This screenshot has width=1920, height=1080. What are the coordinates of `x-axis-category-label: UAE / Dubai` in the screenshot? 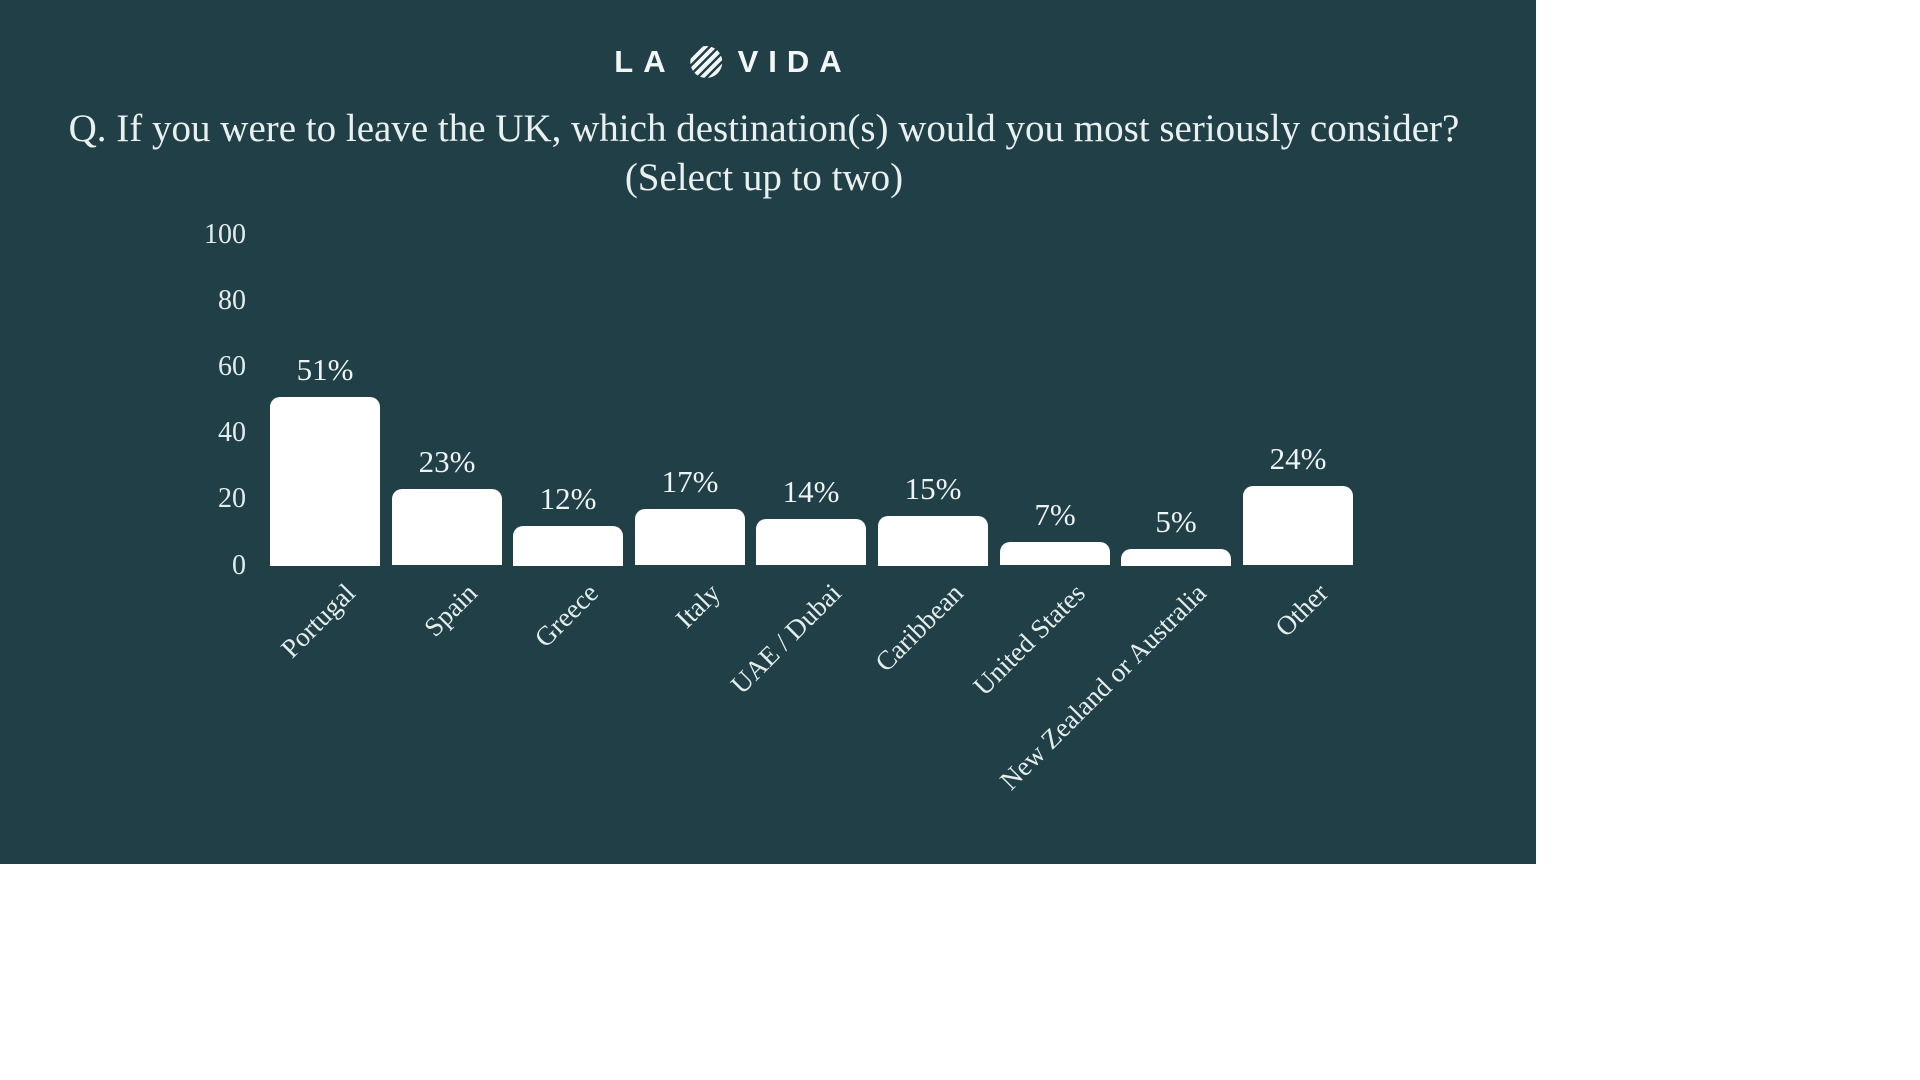 It's located at (785, 638).